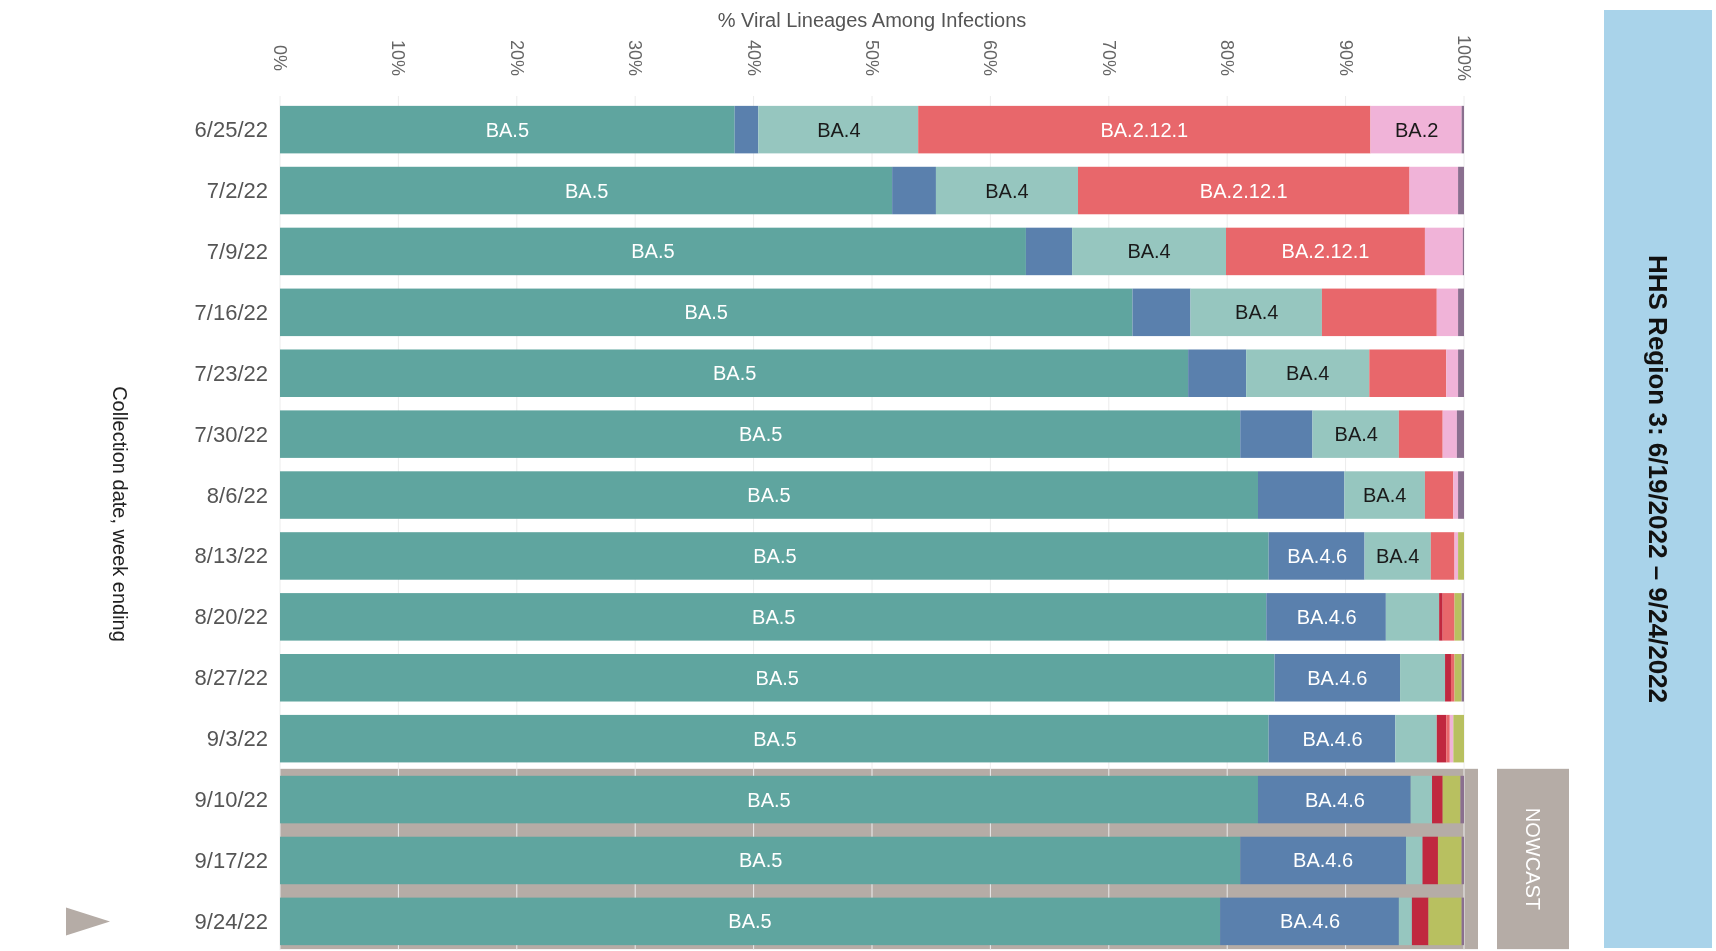 The image size is (1716, 951). I want to click on x-axis-title: % Viral Lineages Among Infections, so click(872, 20).